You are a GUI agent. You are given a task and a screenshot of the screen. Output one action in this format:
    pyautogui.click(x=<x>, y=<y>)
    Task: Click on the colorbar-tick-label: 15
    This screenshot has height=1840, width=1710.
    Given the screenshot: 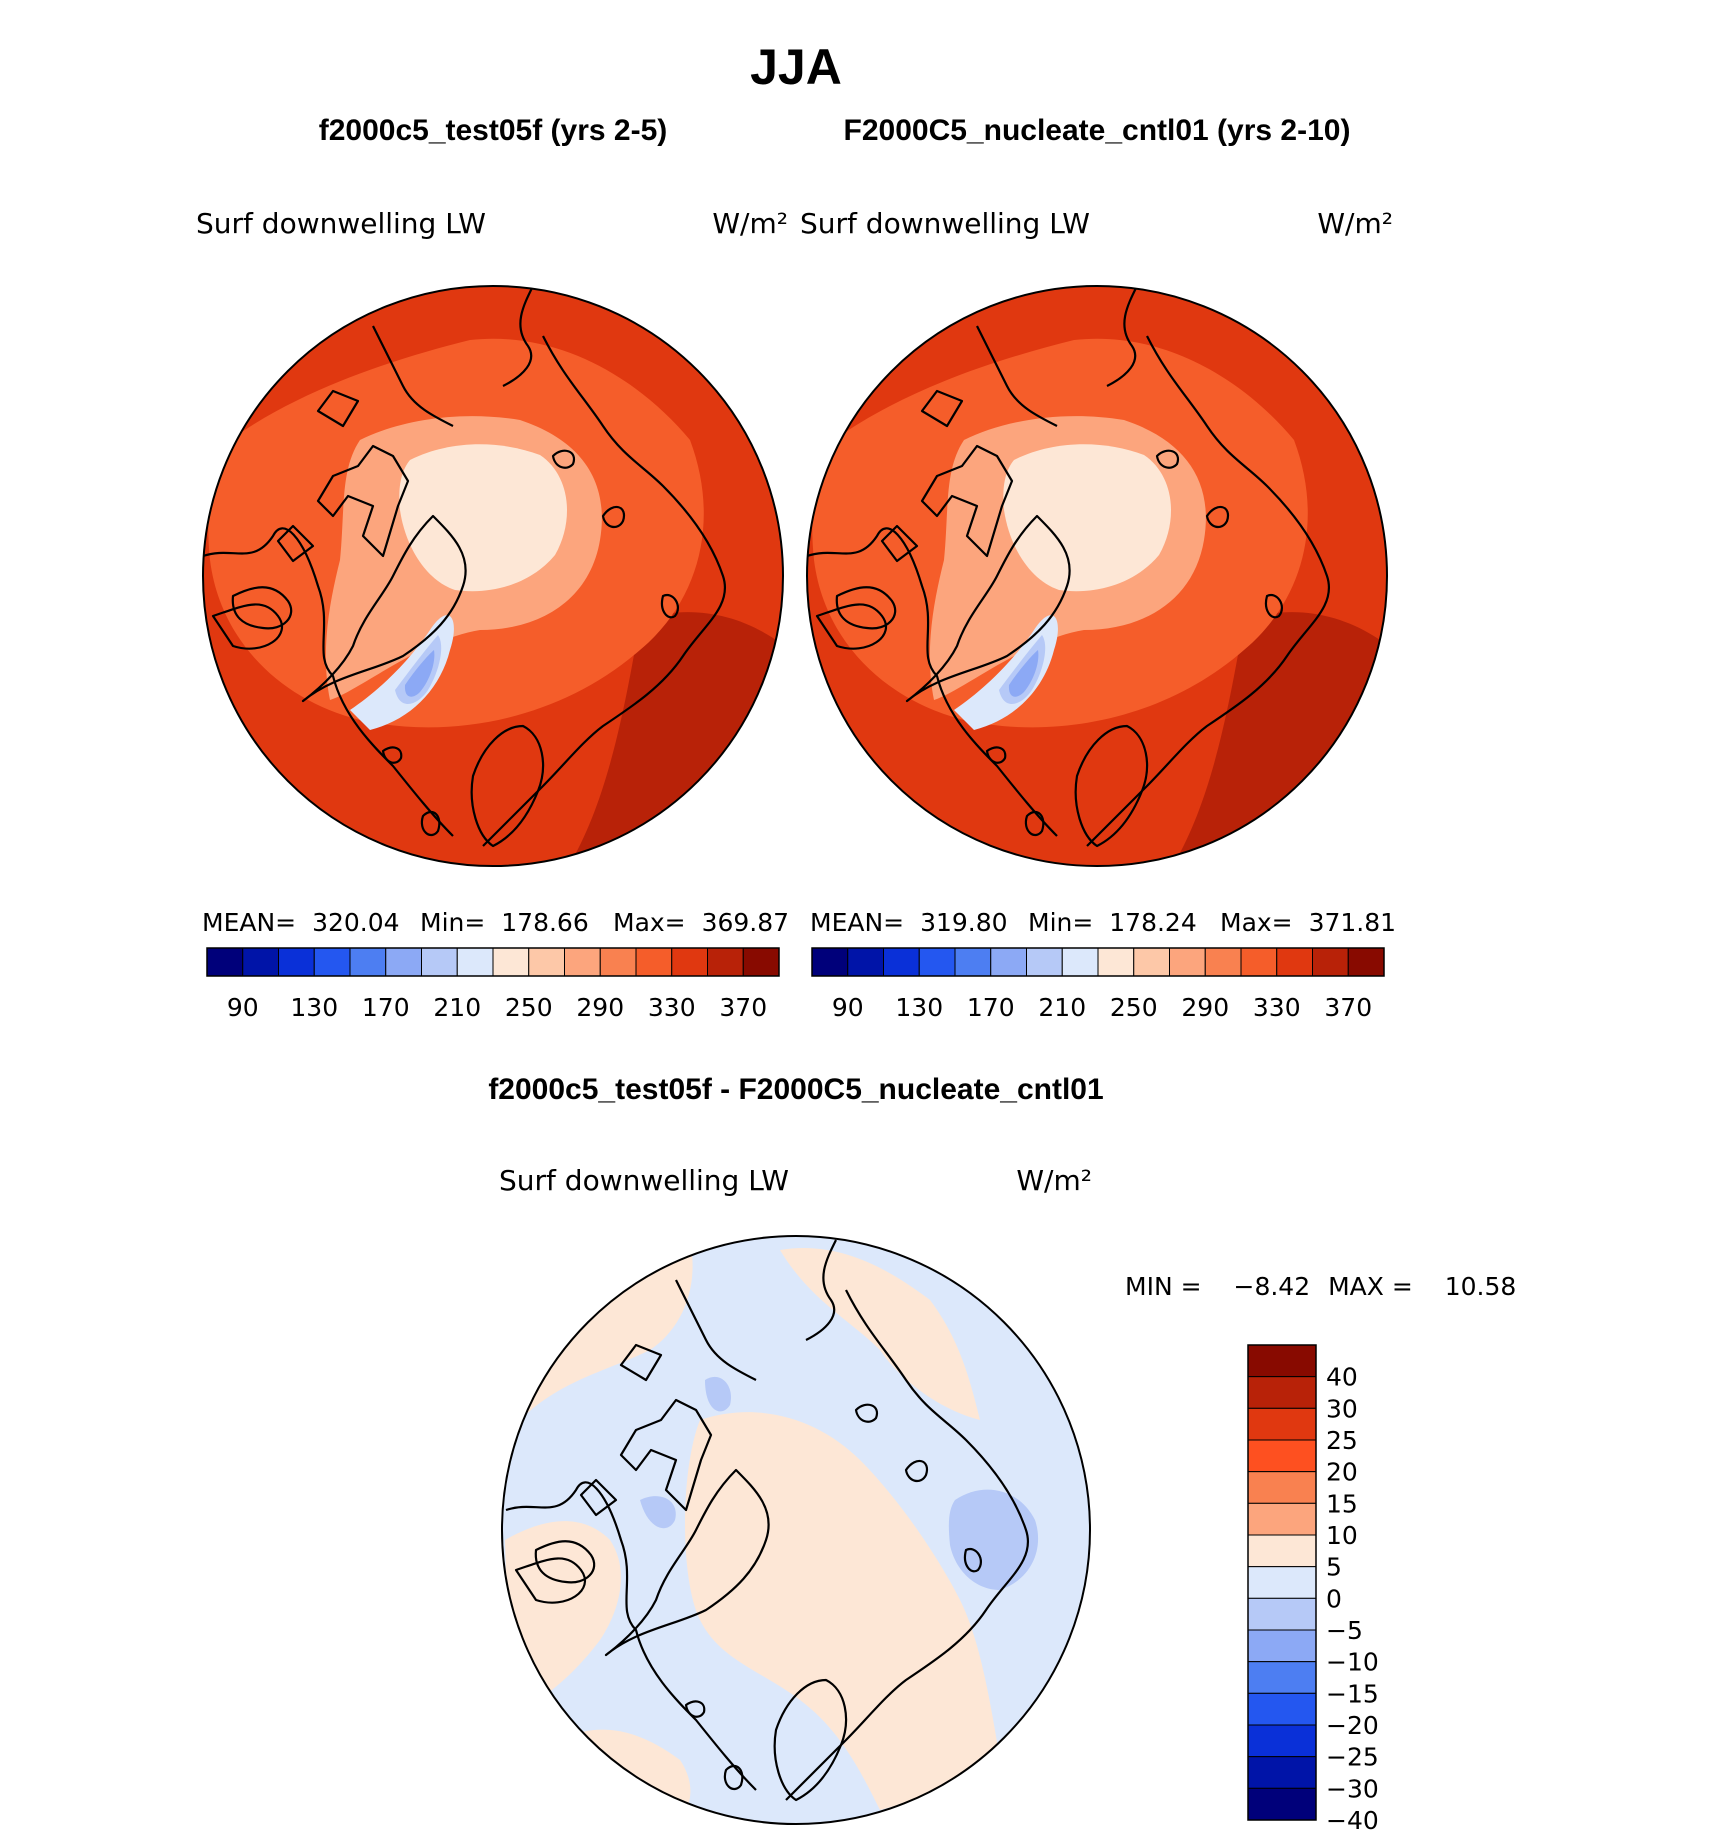 What is the action you would take?
    pyautogui.click(x=1342, y=1503)
    